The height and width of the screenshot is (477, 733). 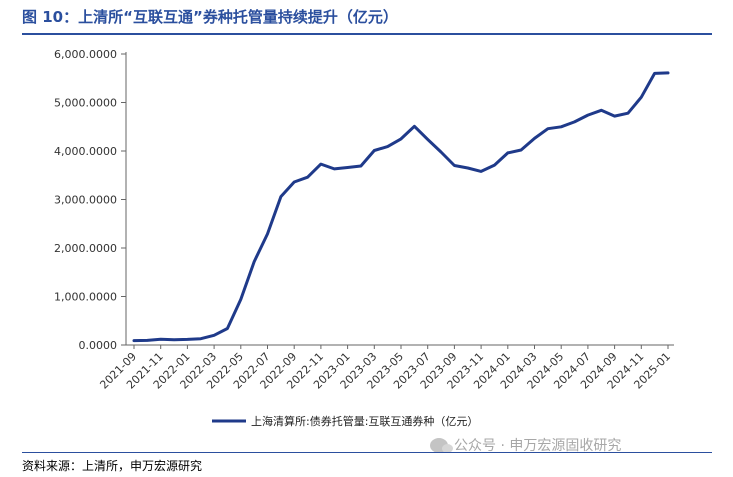 What do you see at coordinates (85, 297) in the screenshot?
I see `y-tick-label: 1,000.0000` at bounding box center [85, 297].